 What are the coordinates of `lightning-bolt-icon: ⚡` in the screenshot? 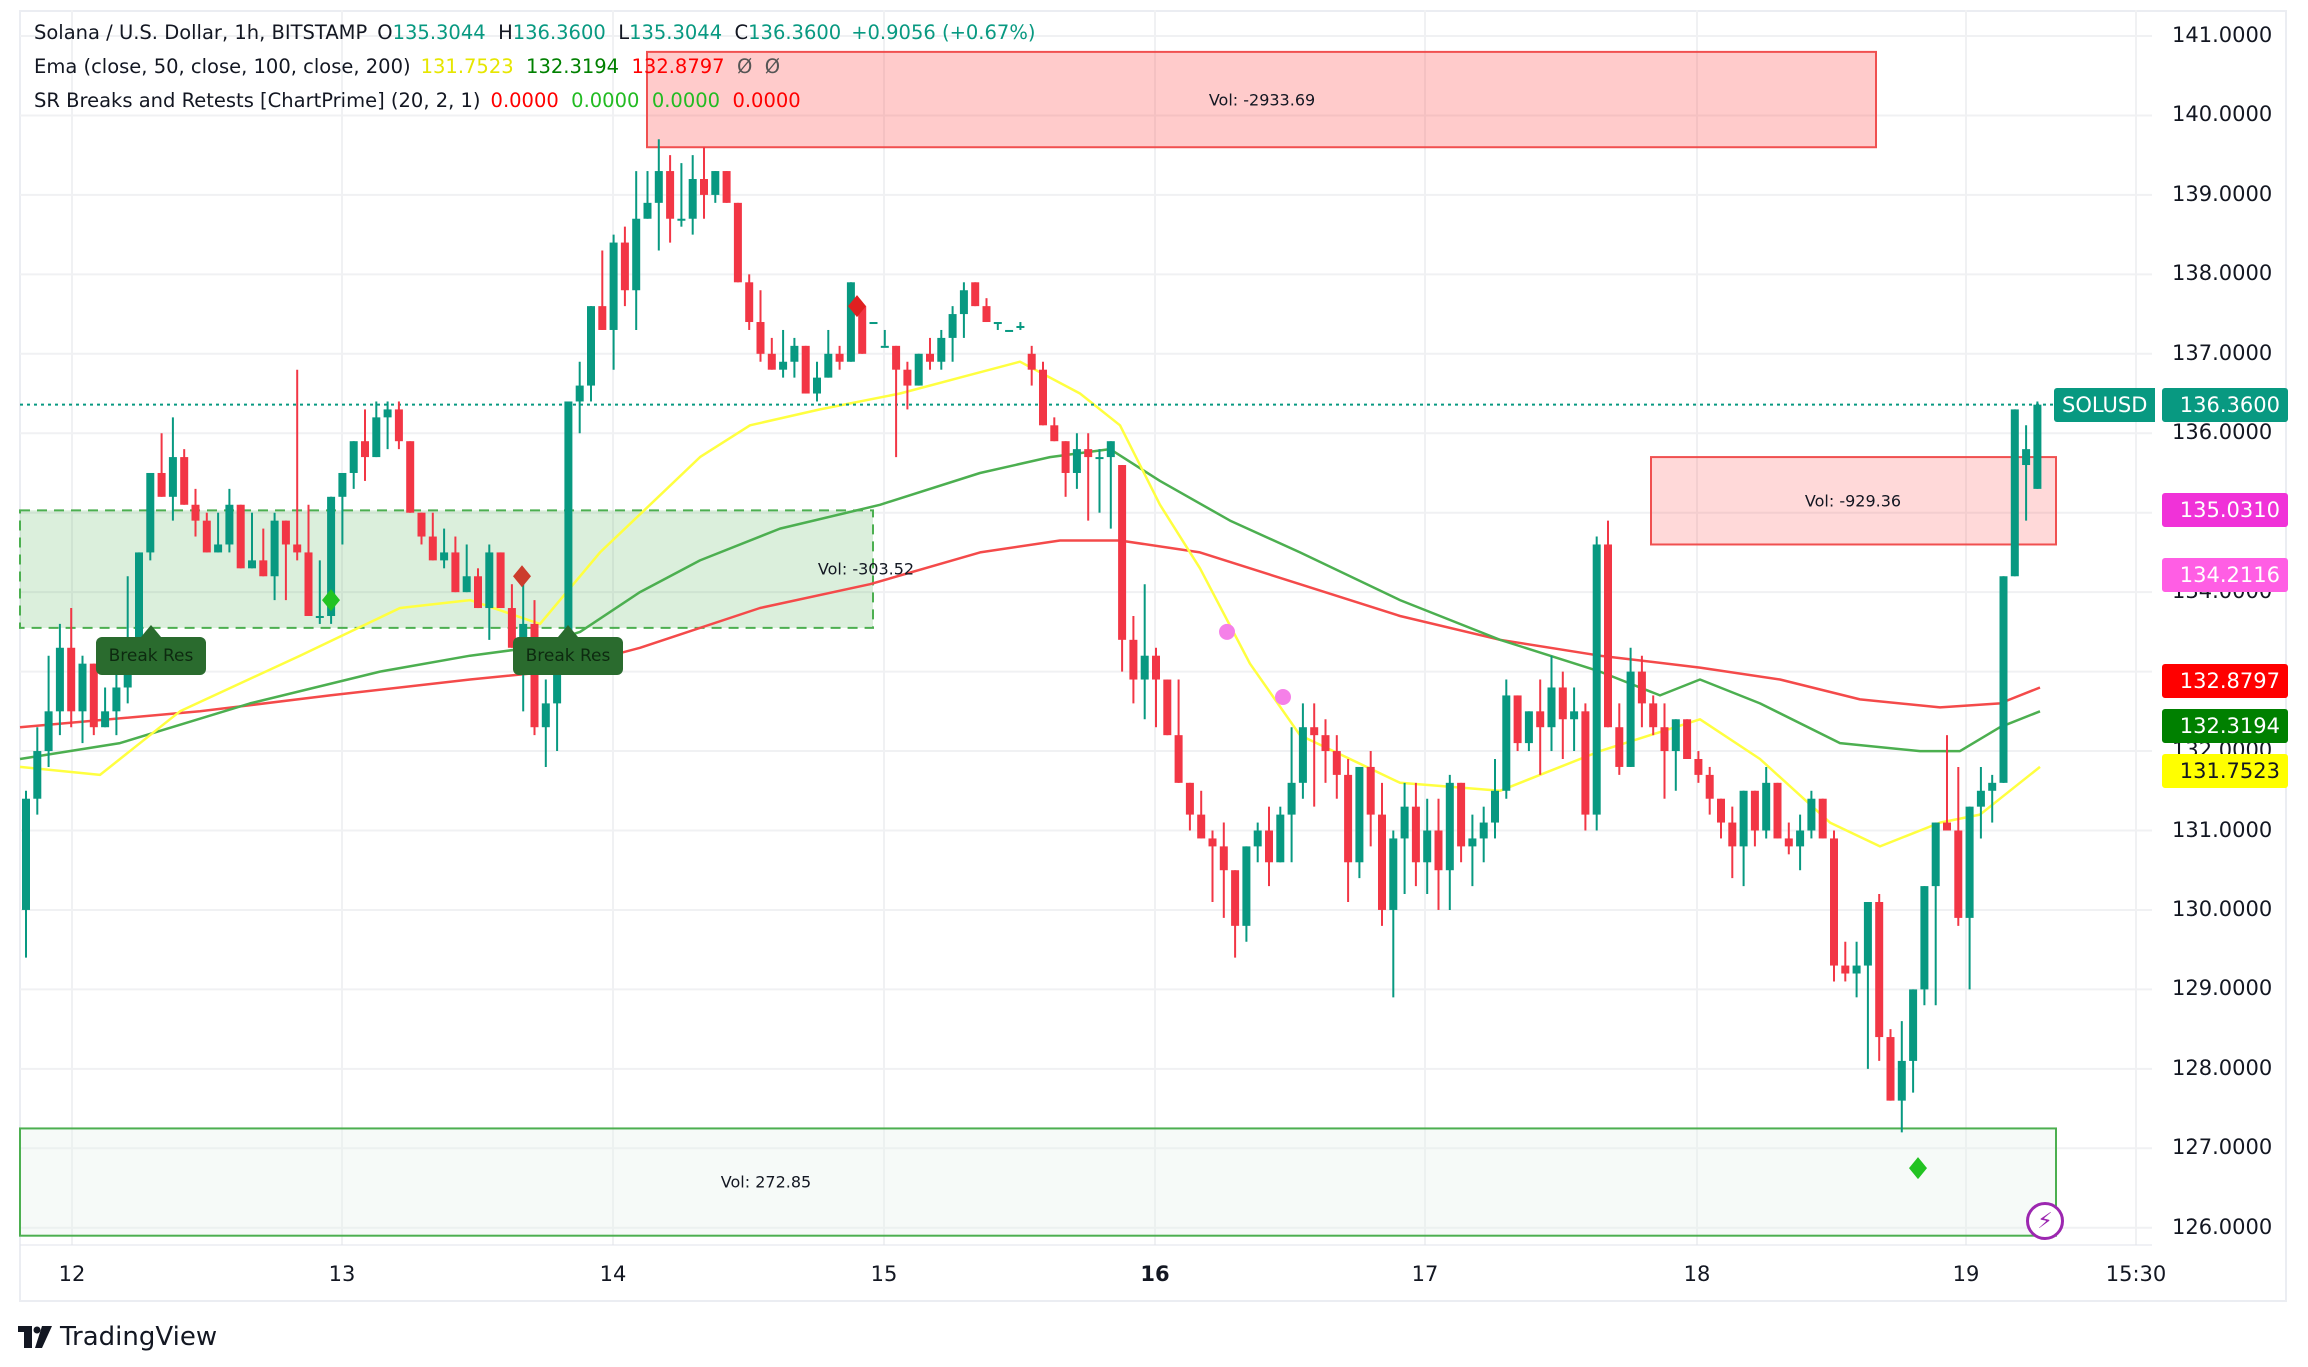 It's located at (2045, 1221).